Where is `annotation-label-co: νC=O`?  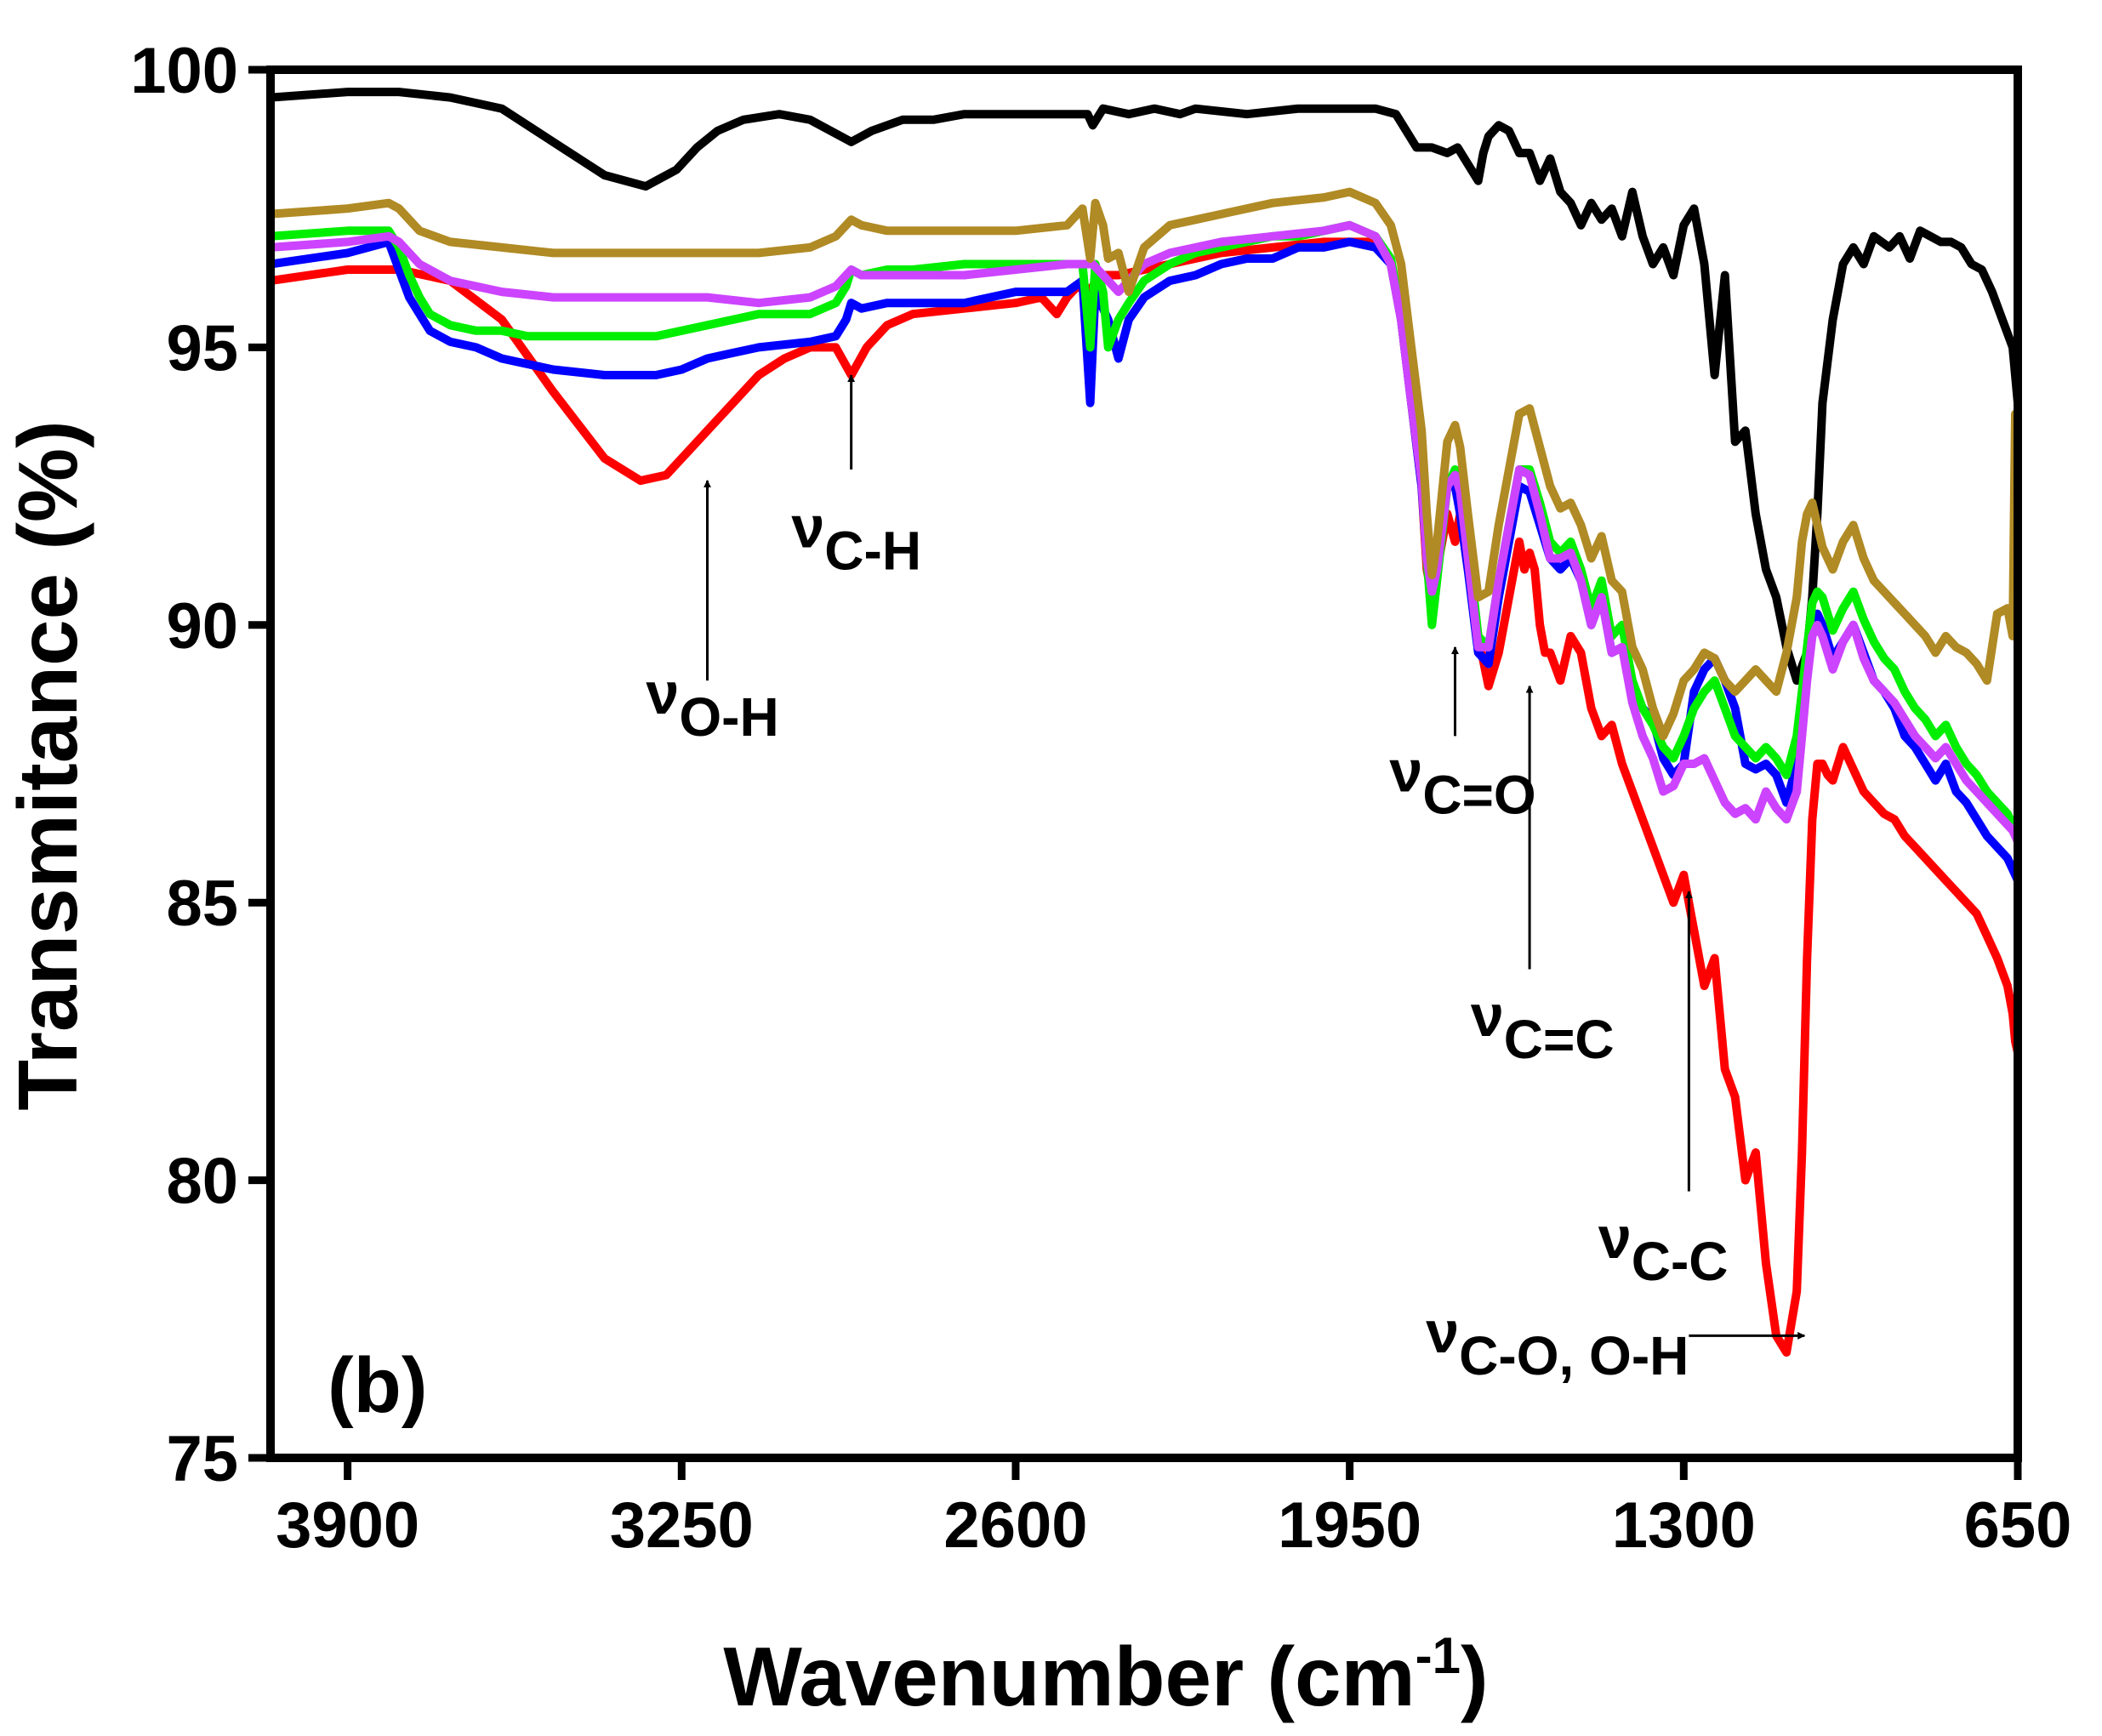 annotation-label-co: νC=O is located at coordinates (1462, 782).